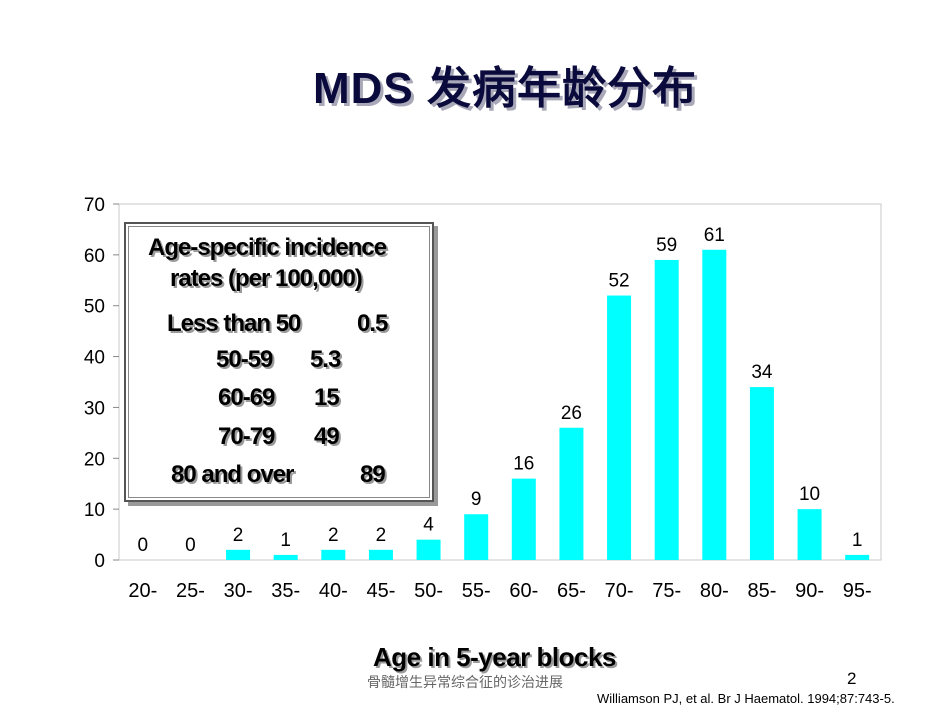 The height and width of the screenshot is (713, 950). Describe the element at coordinates (619, 591) in the screenshot. I see `x-tick-label: 70-` at that location.